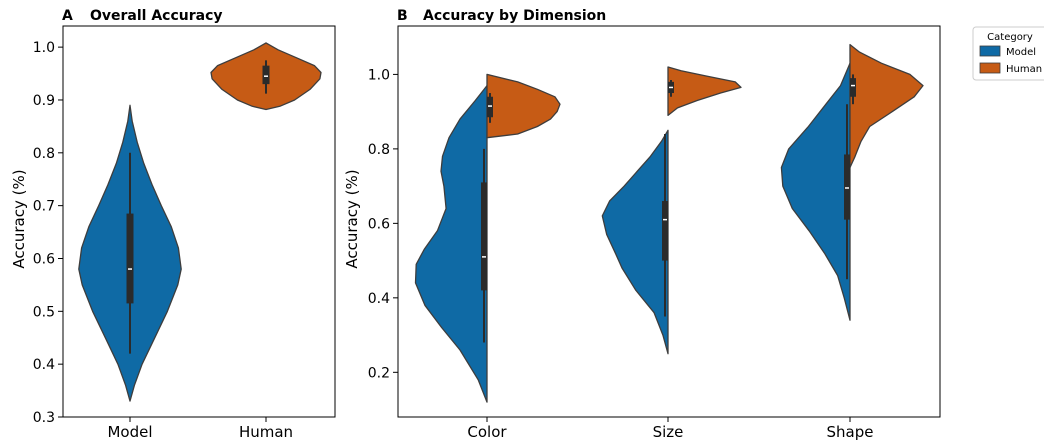  What do you see at coordinates (853, 87) in the screenshot?
I see `iqr-box-shape-human` at bounding box center [853, 87].